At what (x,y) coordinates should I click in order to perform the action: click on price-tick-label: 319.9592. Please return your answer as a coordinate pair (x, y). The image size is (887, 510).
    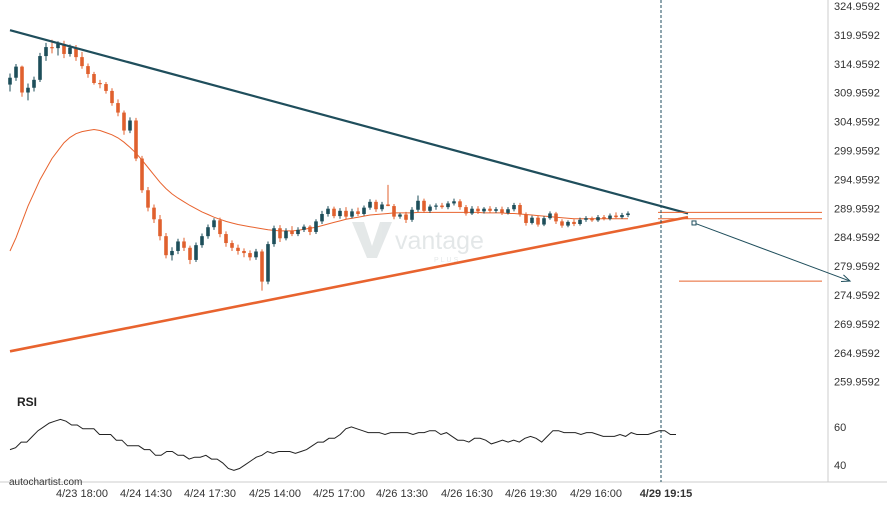
    Looking at the image, I should click on (857, 36).